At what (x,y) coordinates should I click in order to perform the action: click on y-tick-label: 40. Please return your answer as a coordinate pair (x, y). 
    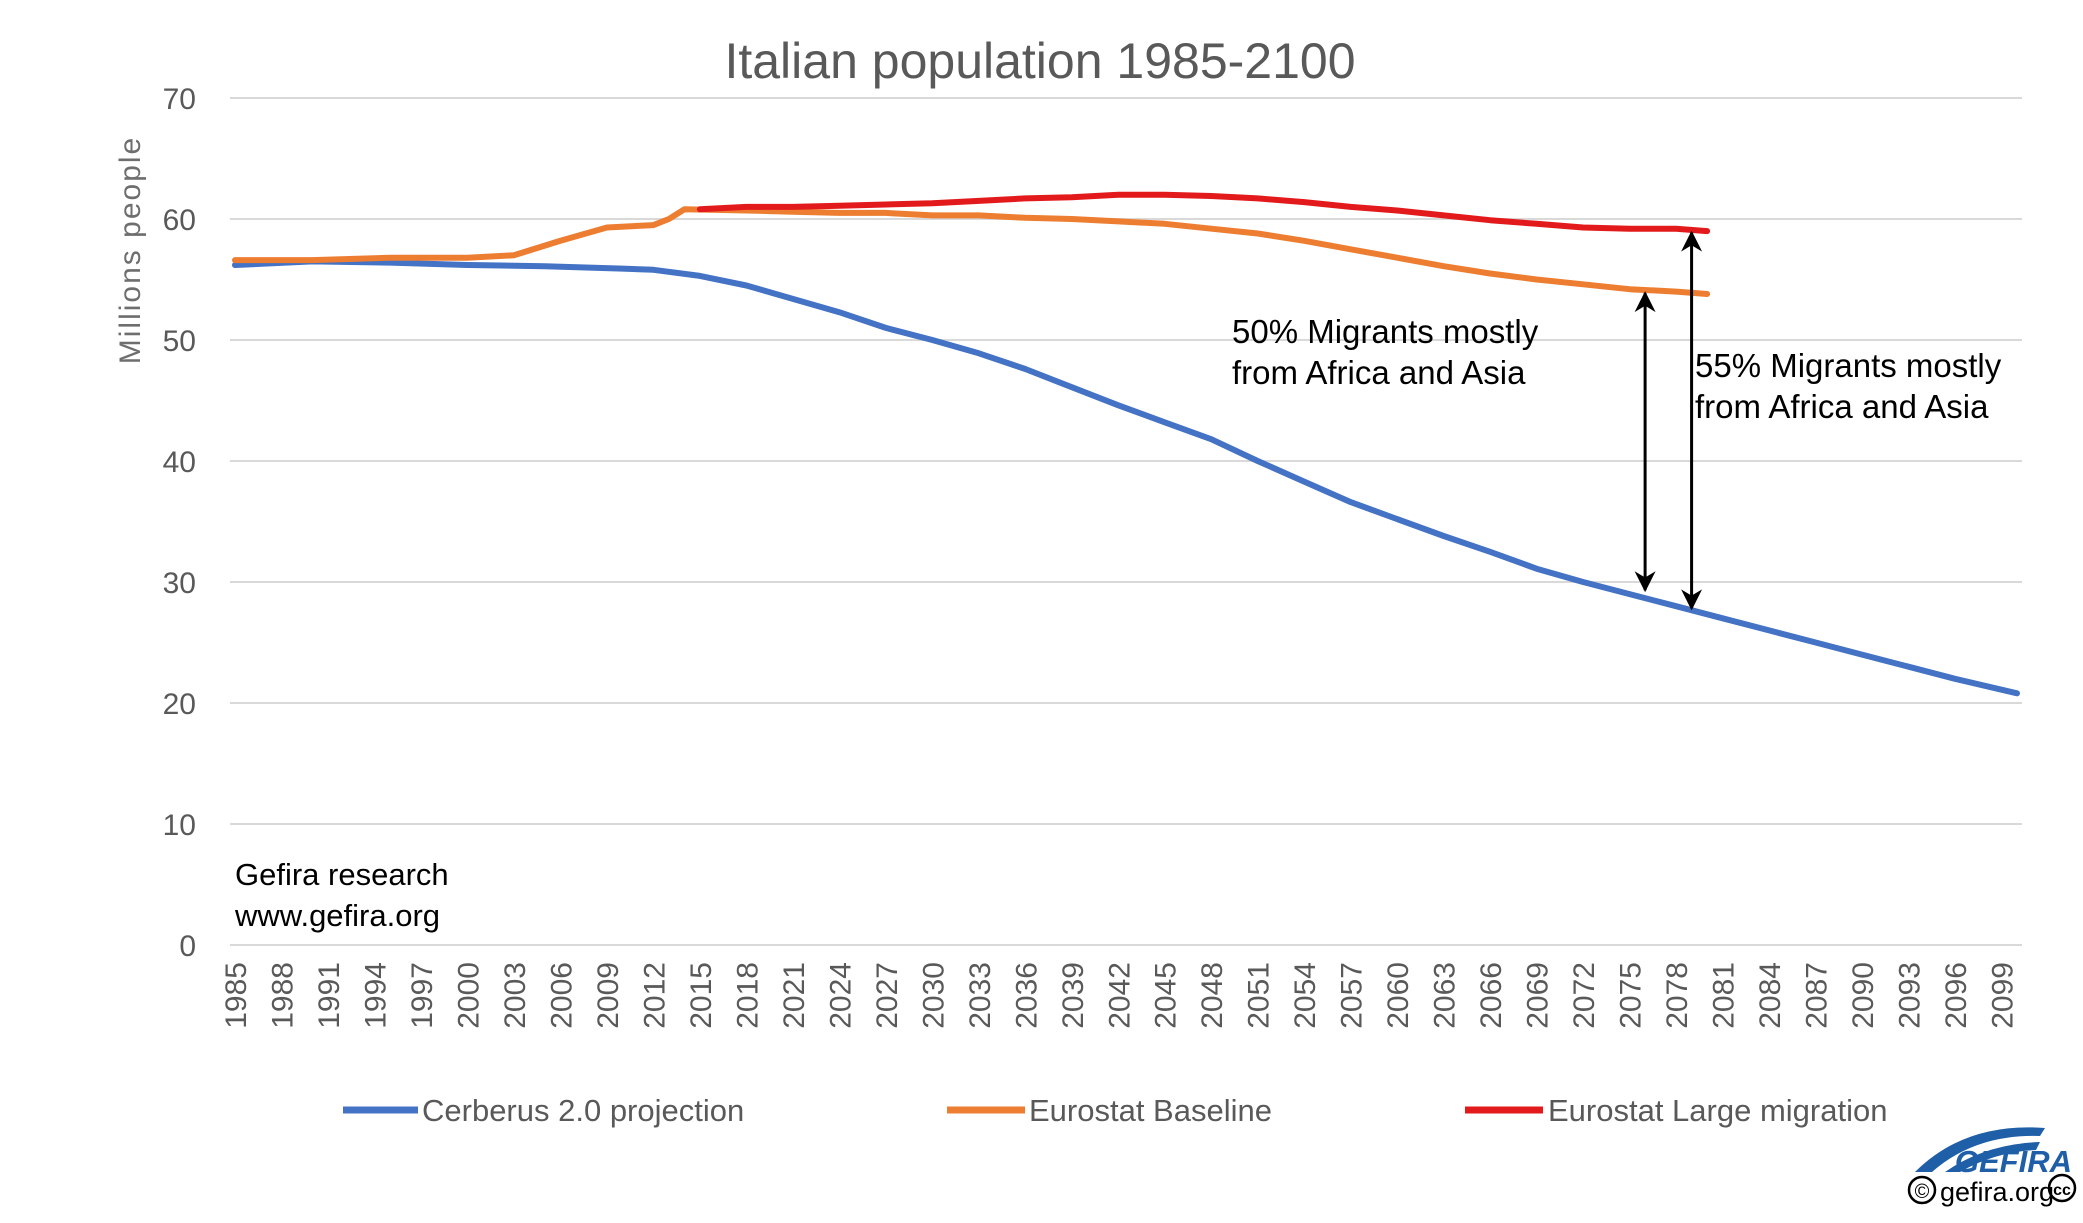
    Looking at the image, I should click on (179, 462).